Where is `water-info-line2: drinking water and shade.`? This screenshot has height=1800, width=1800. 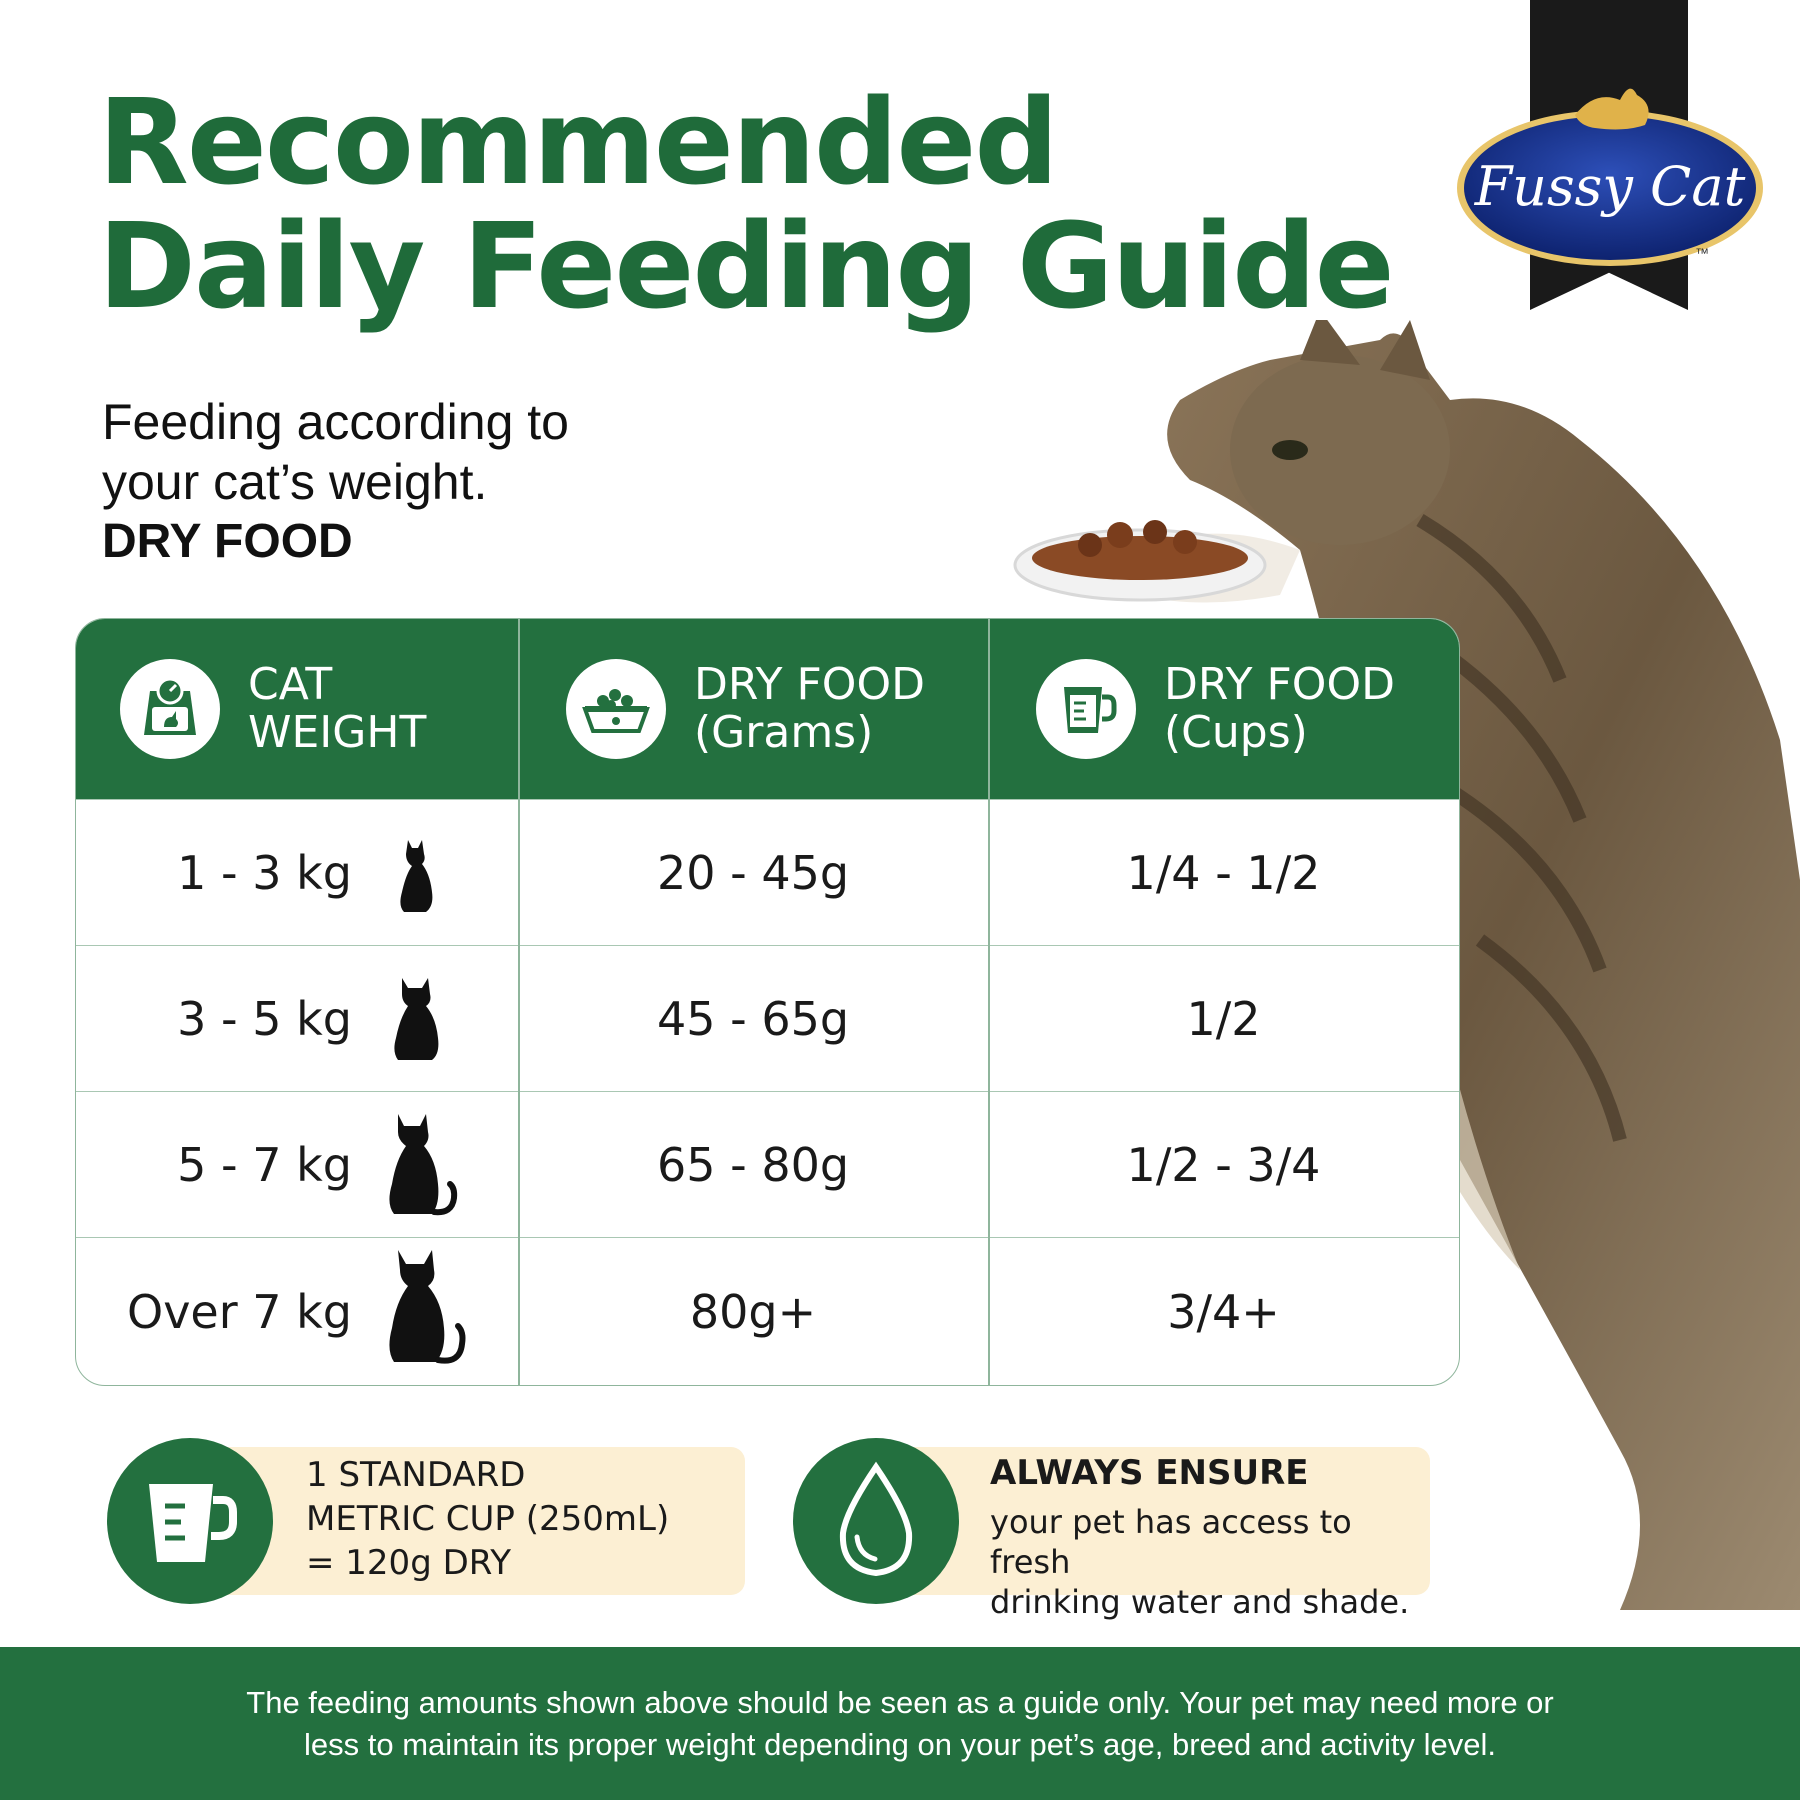 water-info-line2: drinking water and shade. is located at coordinates (1200, 1602).